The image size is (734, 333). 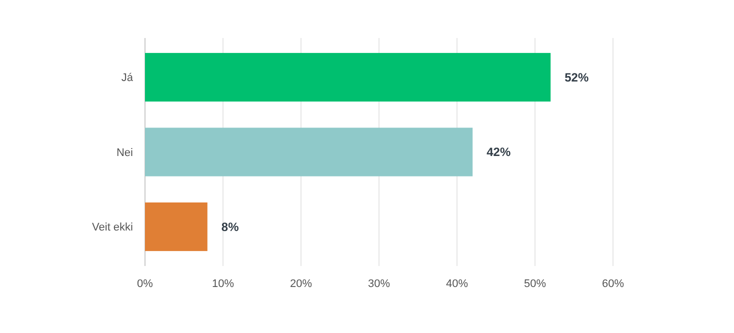 What do you see at coordinates (457, 284) in the screenshot?
I see `x-tick-label: 40%` at bounding box center [457, 284].